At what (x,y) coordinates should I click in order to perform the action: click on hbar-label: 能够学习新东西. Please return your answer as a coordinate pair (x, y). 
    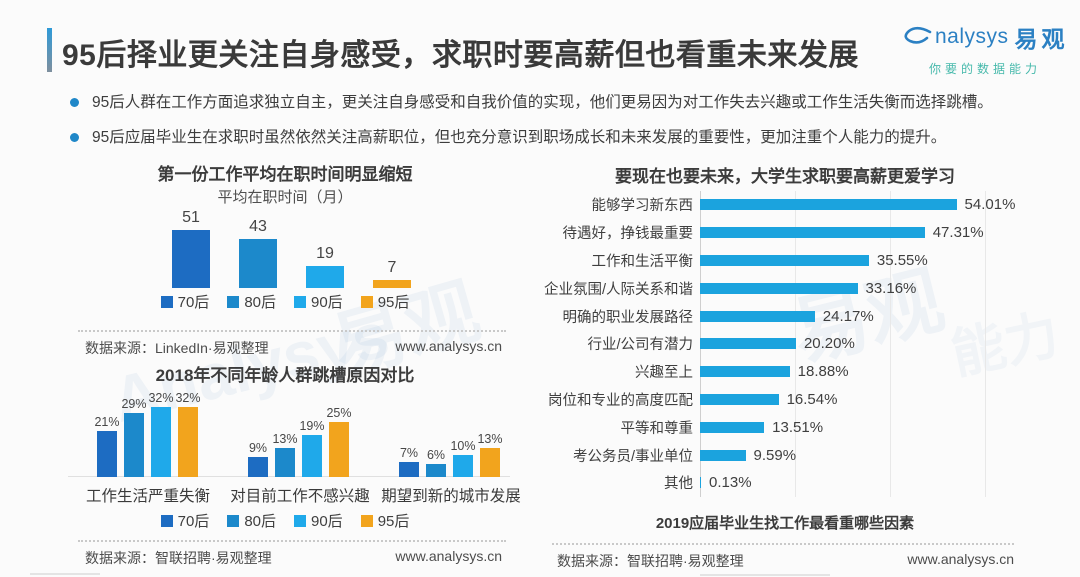
    Looking at the image, I should click on (642, 206).